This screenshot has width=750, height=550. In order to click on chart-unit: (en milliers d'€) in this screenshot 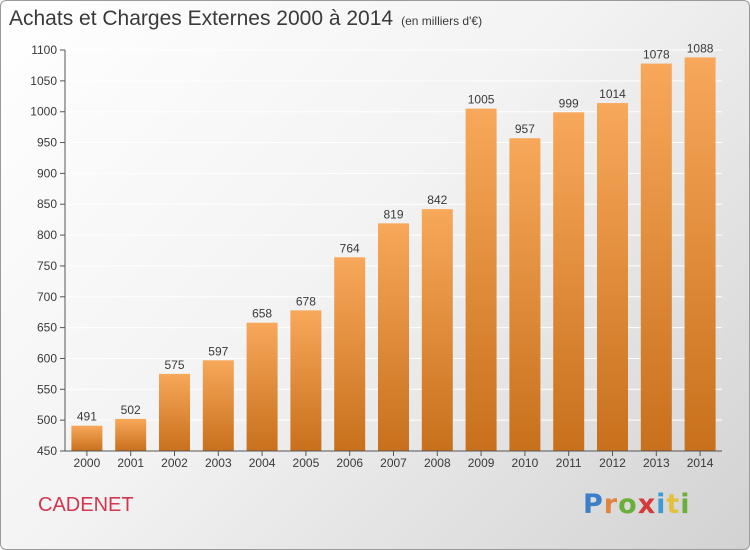, I will do `click(442, 21)`.